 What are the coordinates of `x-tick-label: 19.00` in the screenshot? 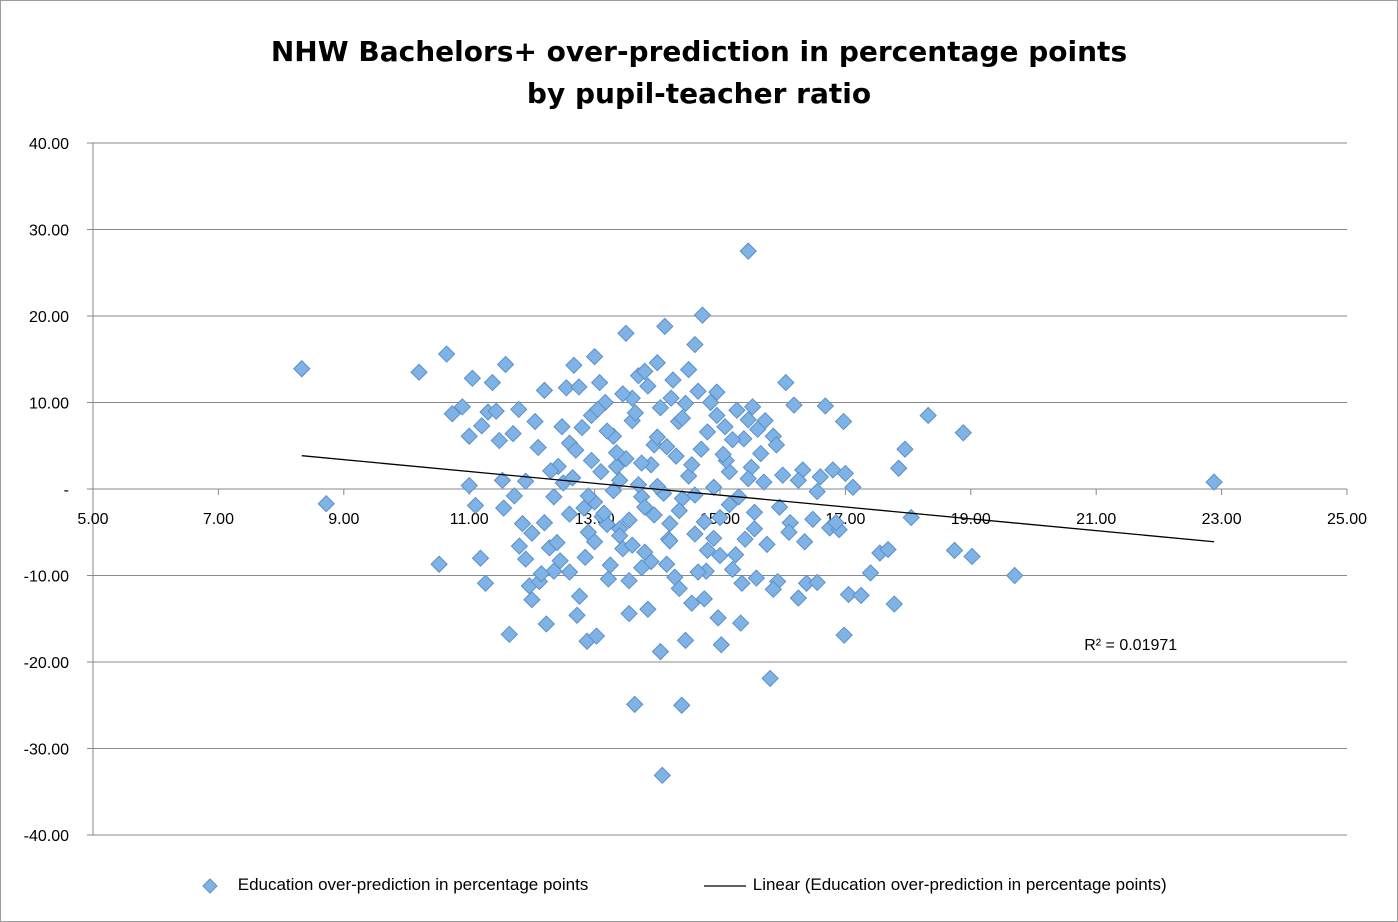 It's located at (971, 519).